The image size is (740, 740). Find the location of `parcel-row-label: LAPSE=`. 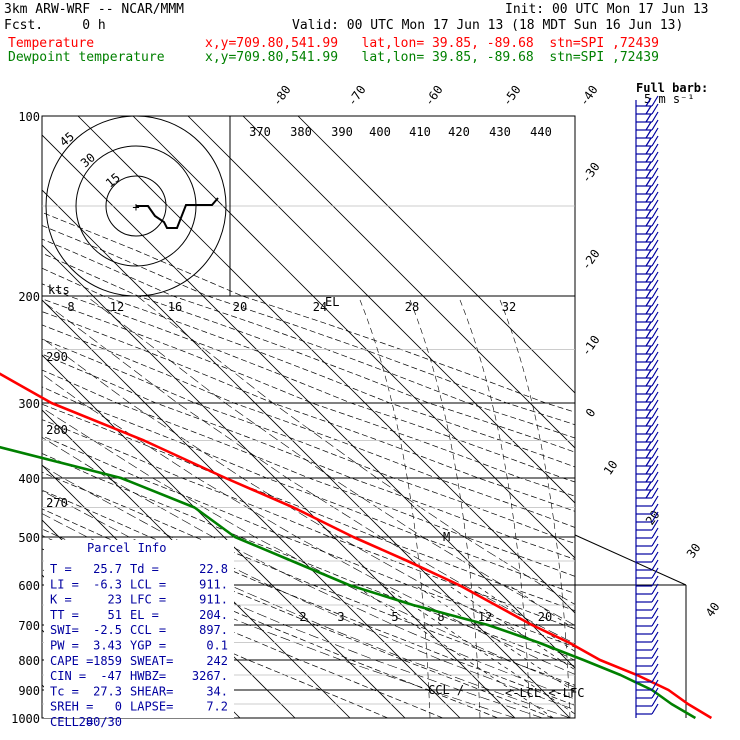

parcel-row-label: LAPSE= is located at coordinates (151, 707).